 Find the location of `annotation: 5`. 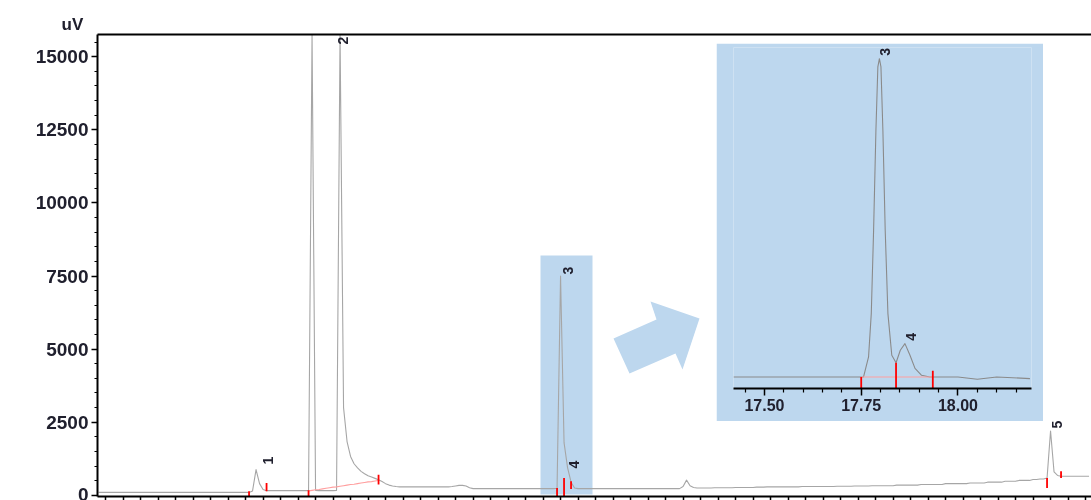

annotation: 5 is located at coordinates (1056, 424).